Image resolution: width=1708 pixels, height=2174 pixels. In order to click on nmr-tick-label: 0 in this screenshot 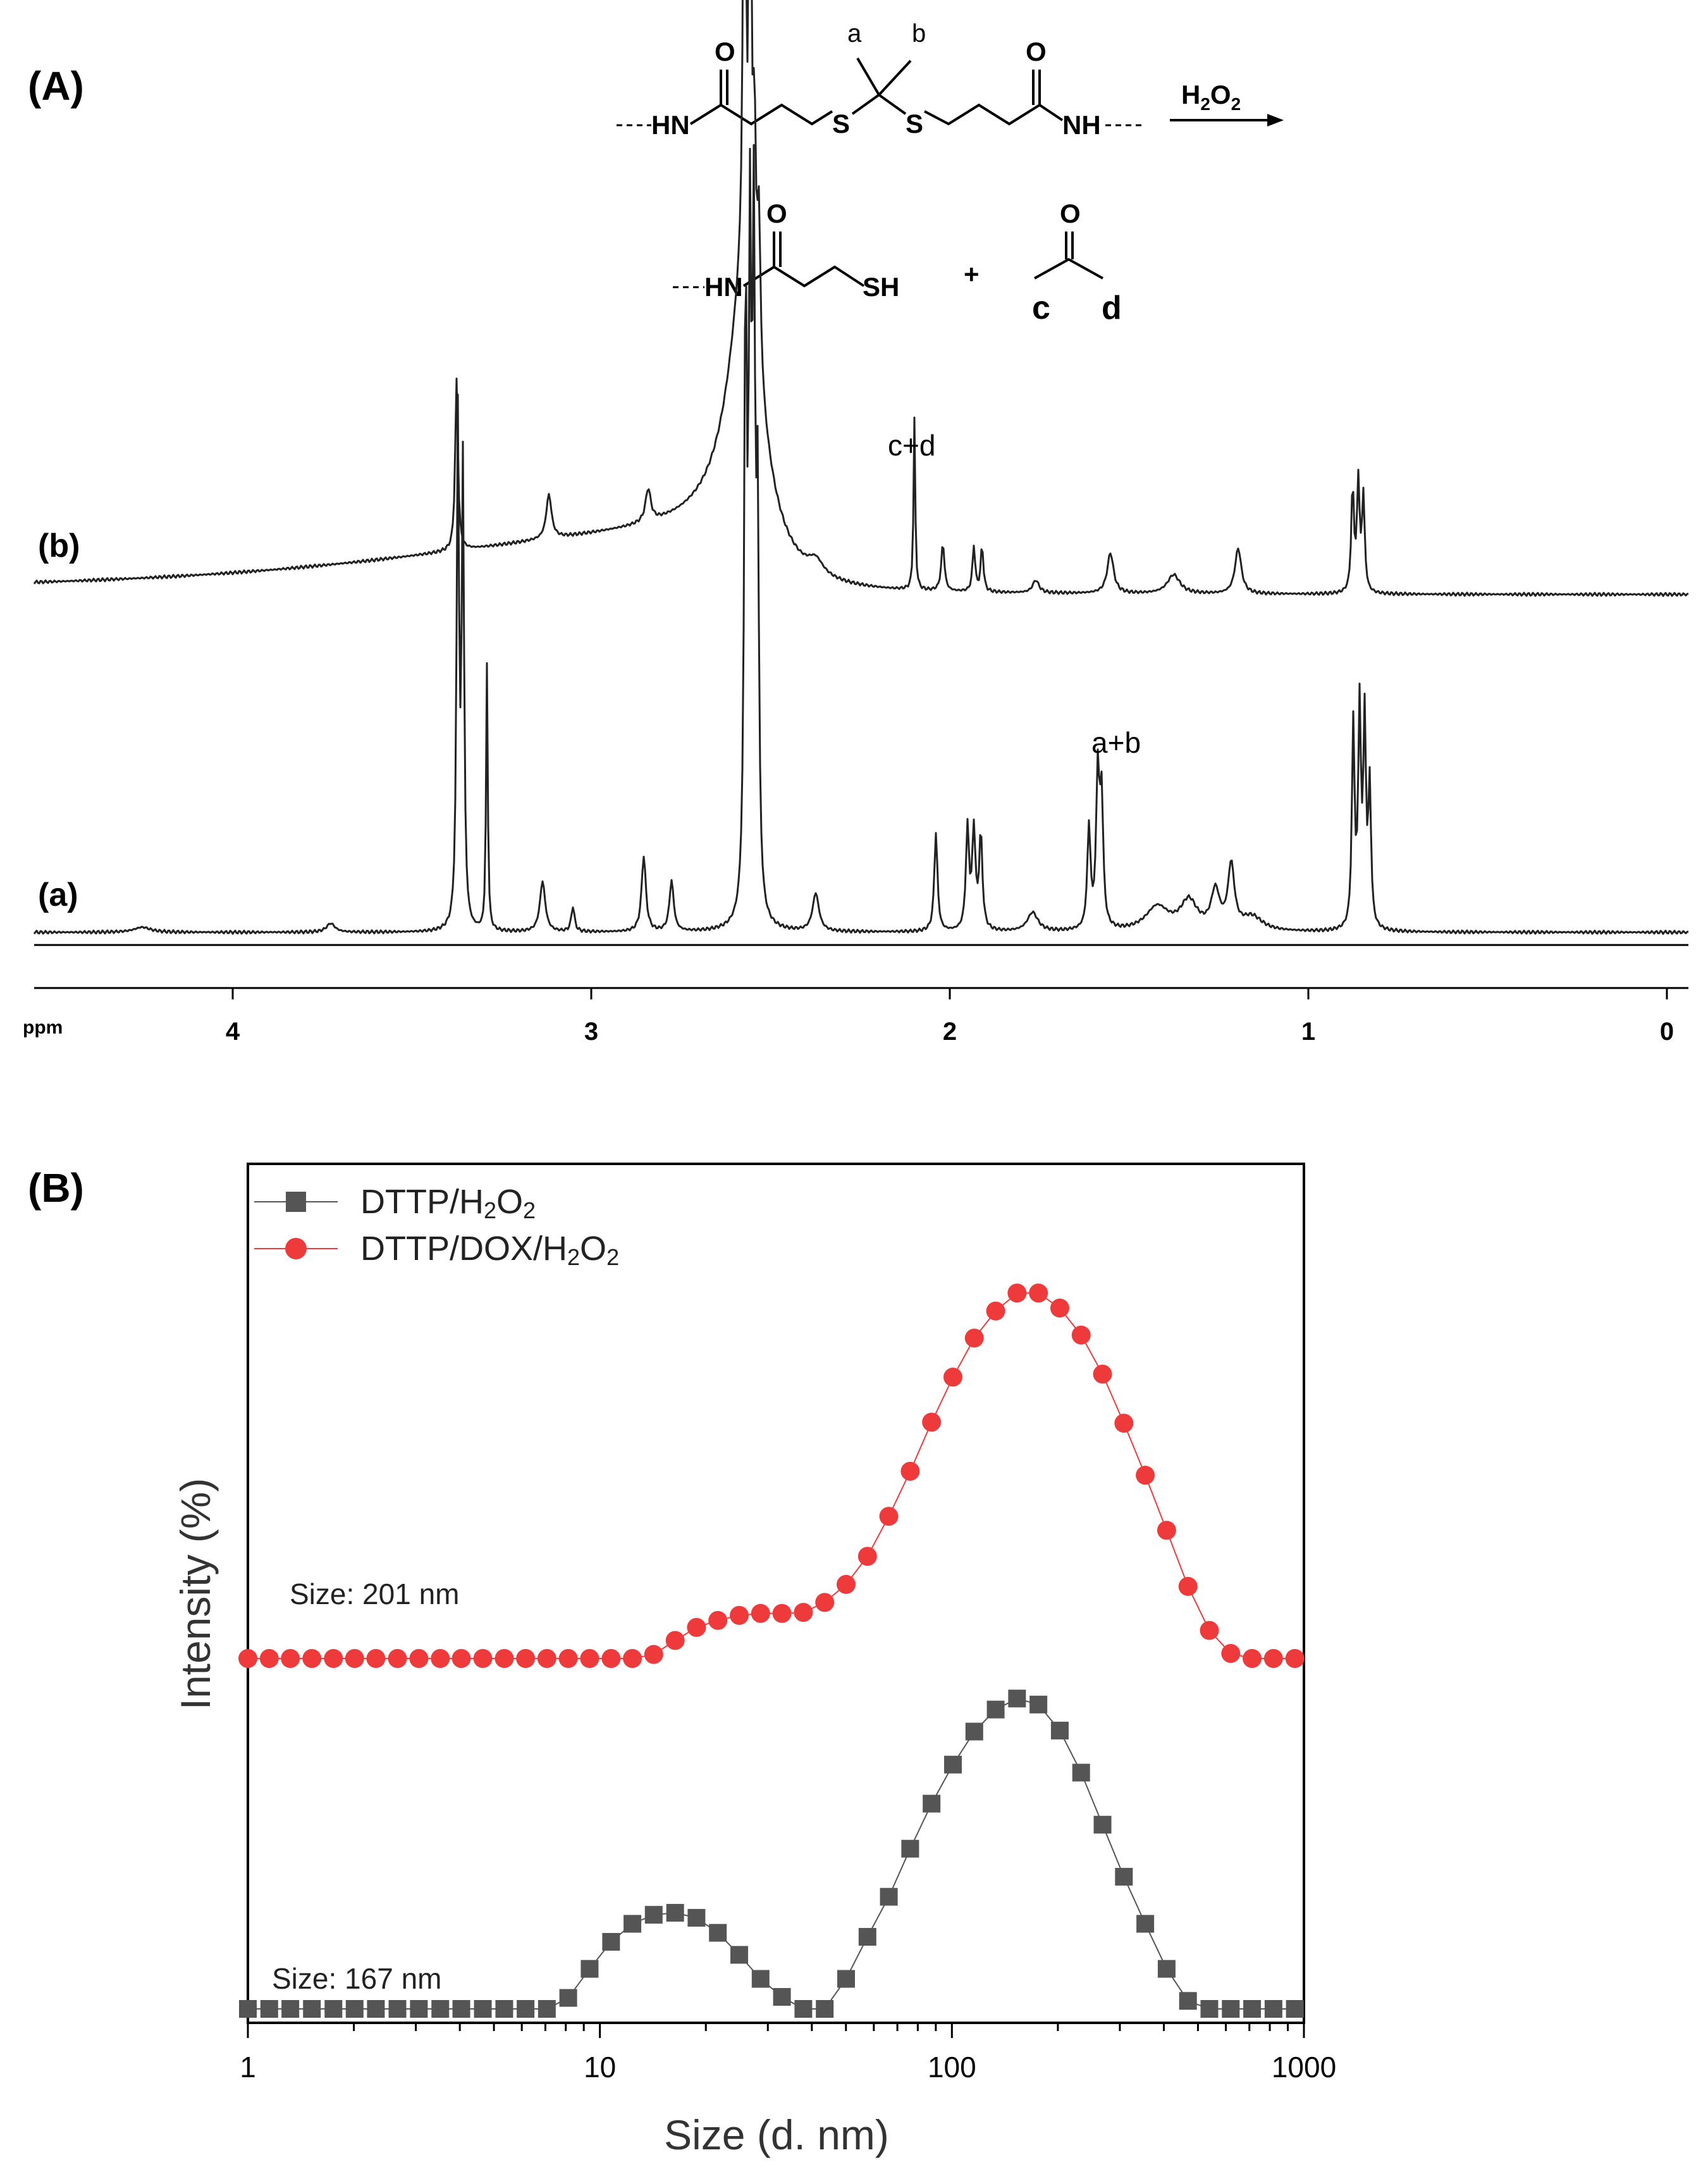, I will do `click(1667, 1032)`.